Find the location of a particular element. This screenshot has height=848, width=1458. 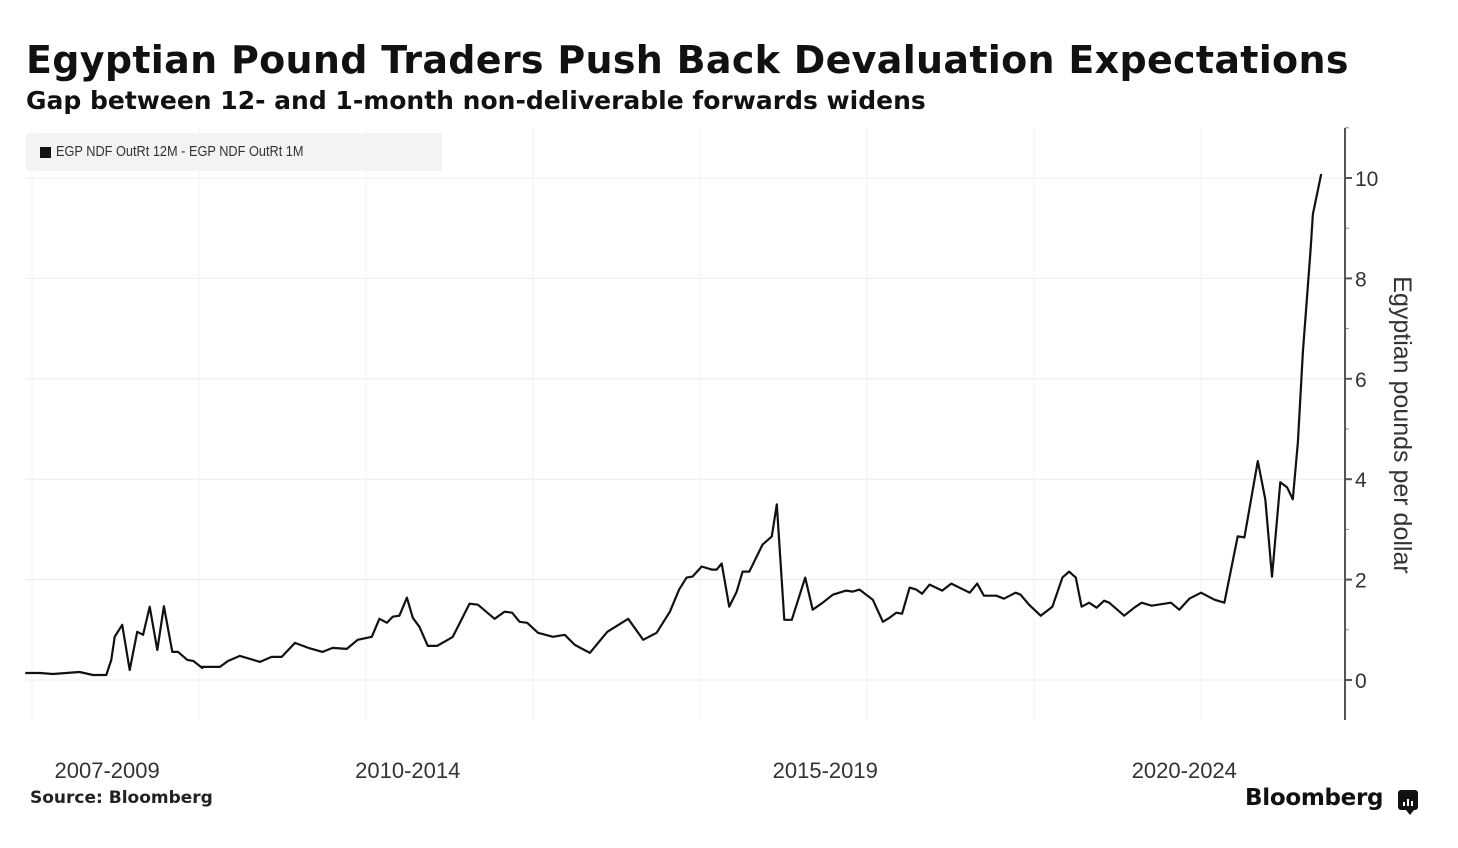

y-axis-label: Egyptian pounds per dollar is located at coordinates (1402, 424).